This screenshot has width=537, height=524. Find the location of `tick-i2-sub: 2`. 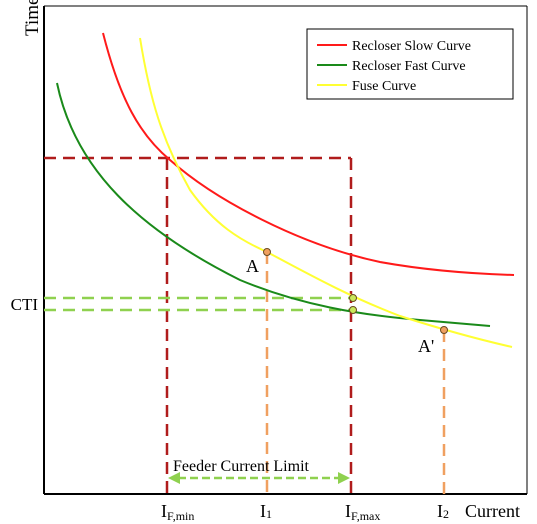

tick-i2-sub: 2 is located at coordinates (446, 514).